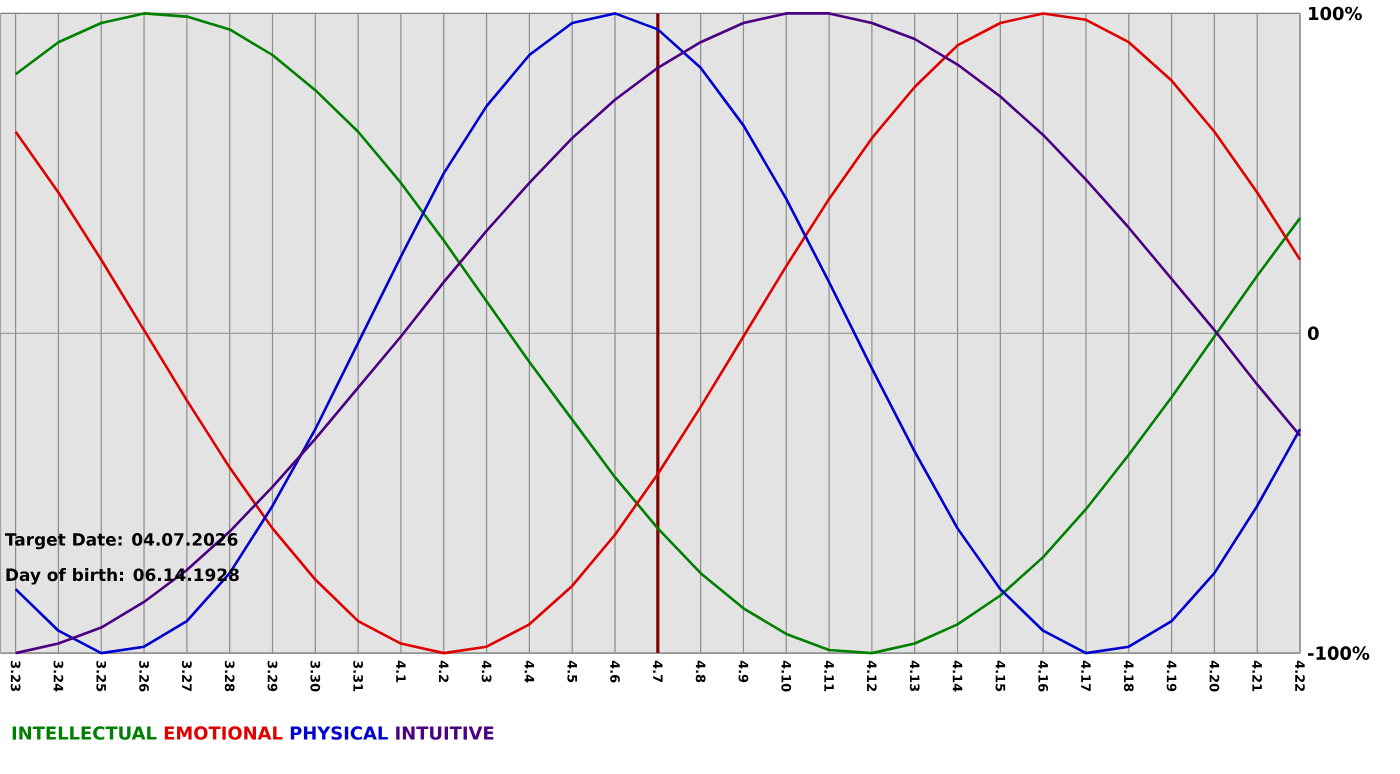 The width and height of the screenshot is (1400, 774). Describe the element at coordinates (223, 733) in the screenshot. I see `text: EMOTIONAL` at that location.